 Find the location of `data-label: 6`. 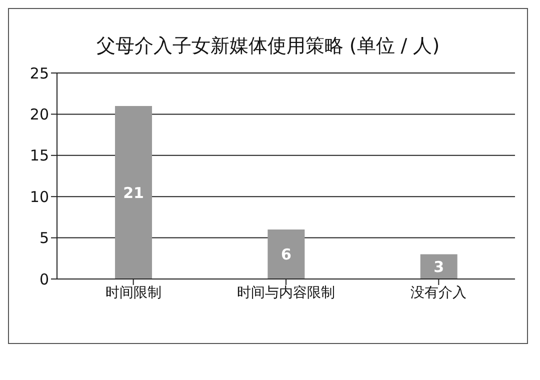

data-label: 6 is located at coordinates (286, 255).